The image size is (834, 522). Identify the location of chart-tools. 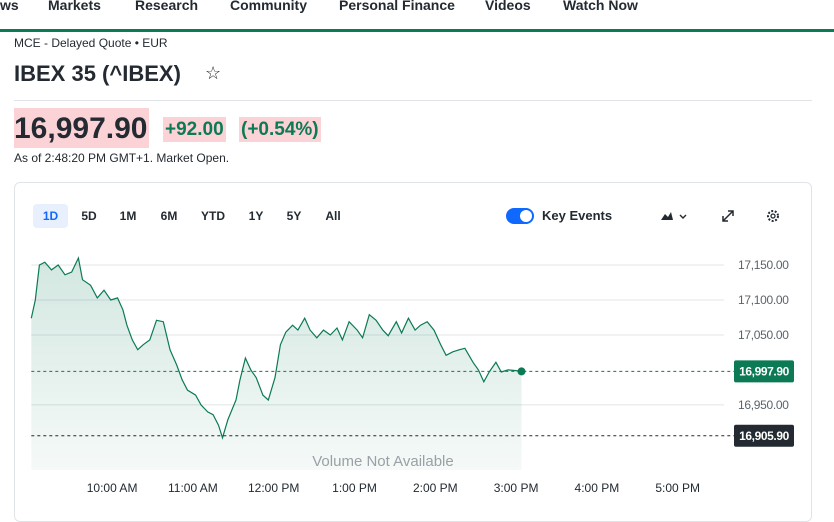
(720, 216).